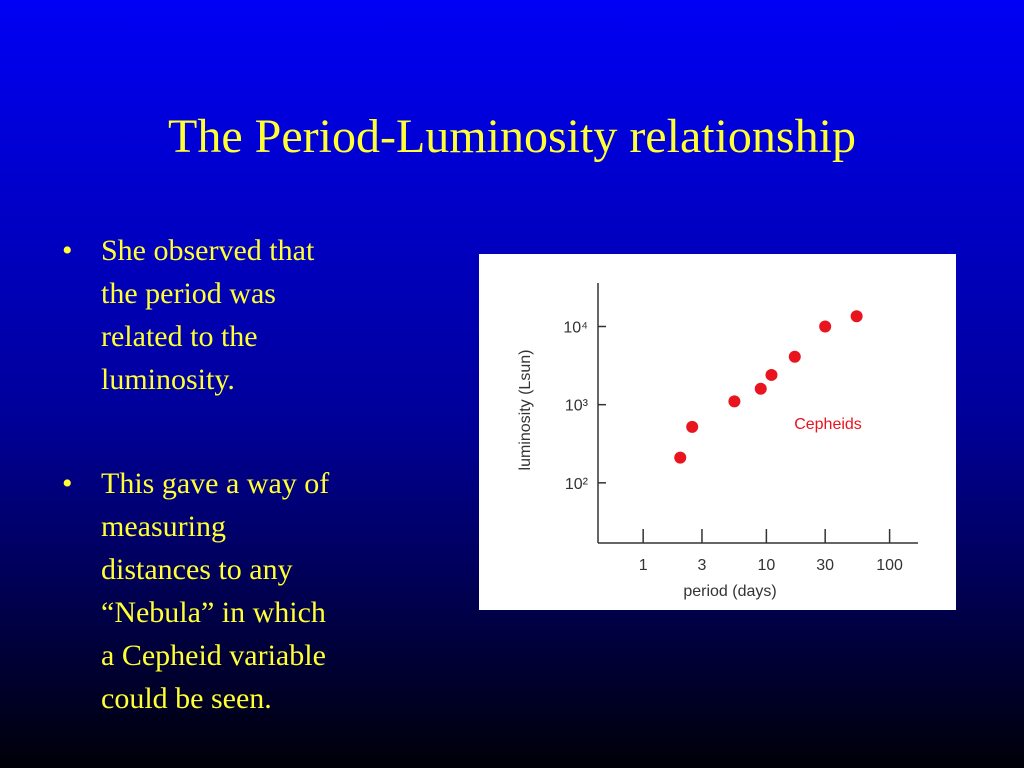  I want to click on y-tick-label: 10³, so click(577, 406).